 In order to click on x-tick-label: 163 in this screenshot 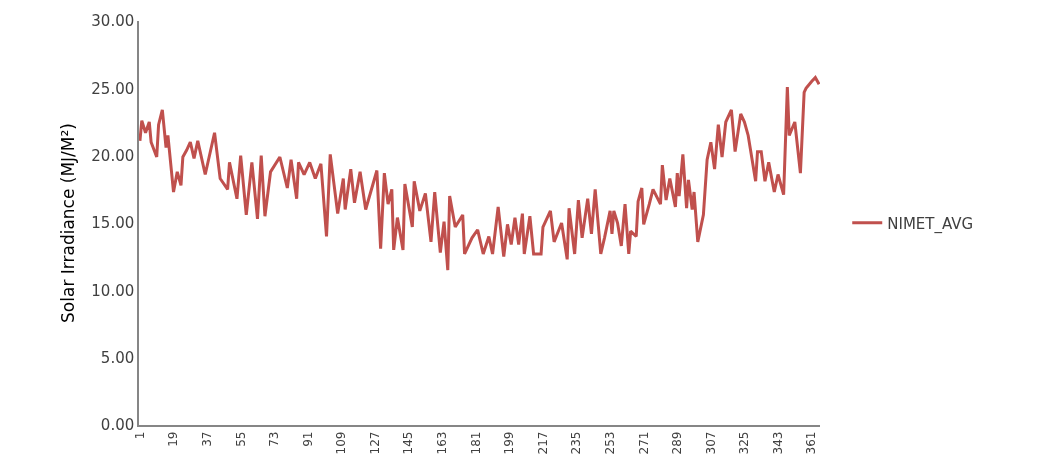, I will do `click(442, 443)`.